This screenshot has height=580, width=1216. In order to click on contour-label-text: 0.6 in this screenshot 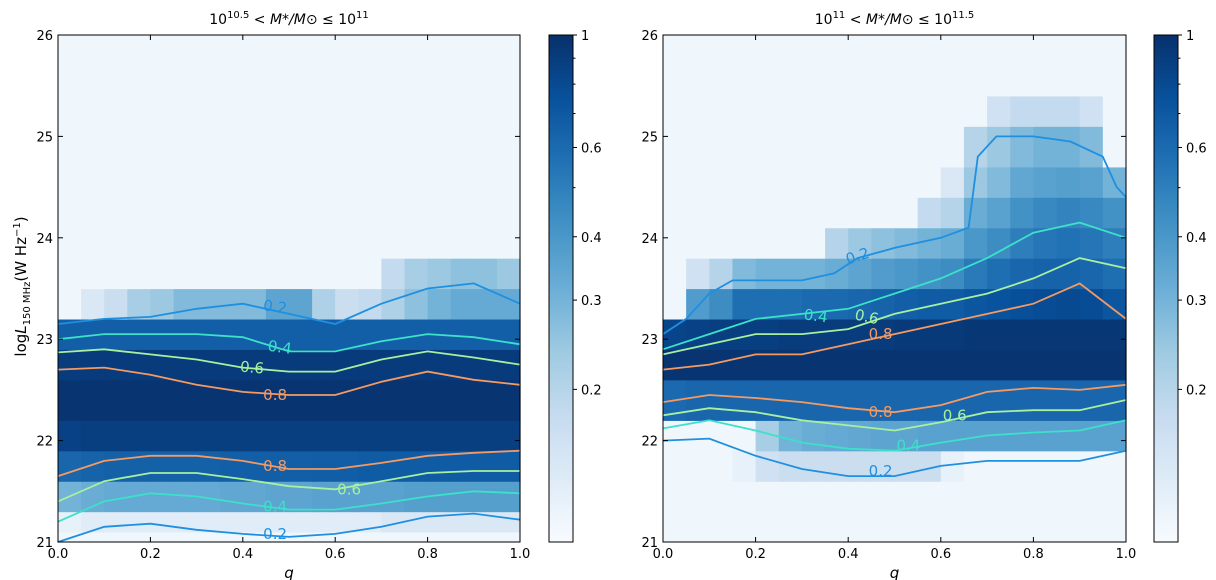, I will do `click(349, 489)`.